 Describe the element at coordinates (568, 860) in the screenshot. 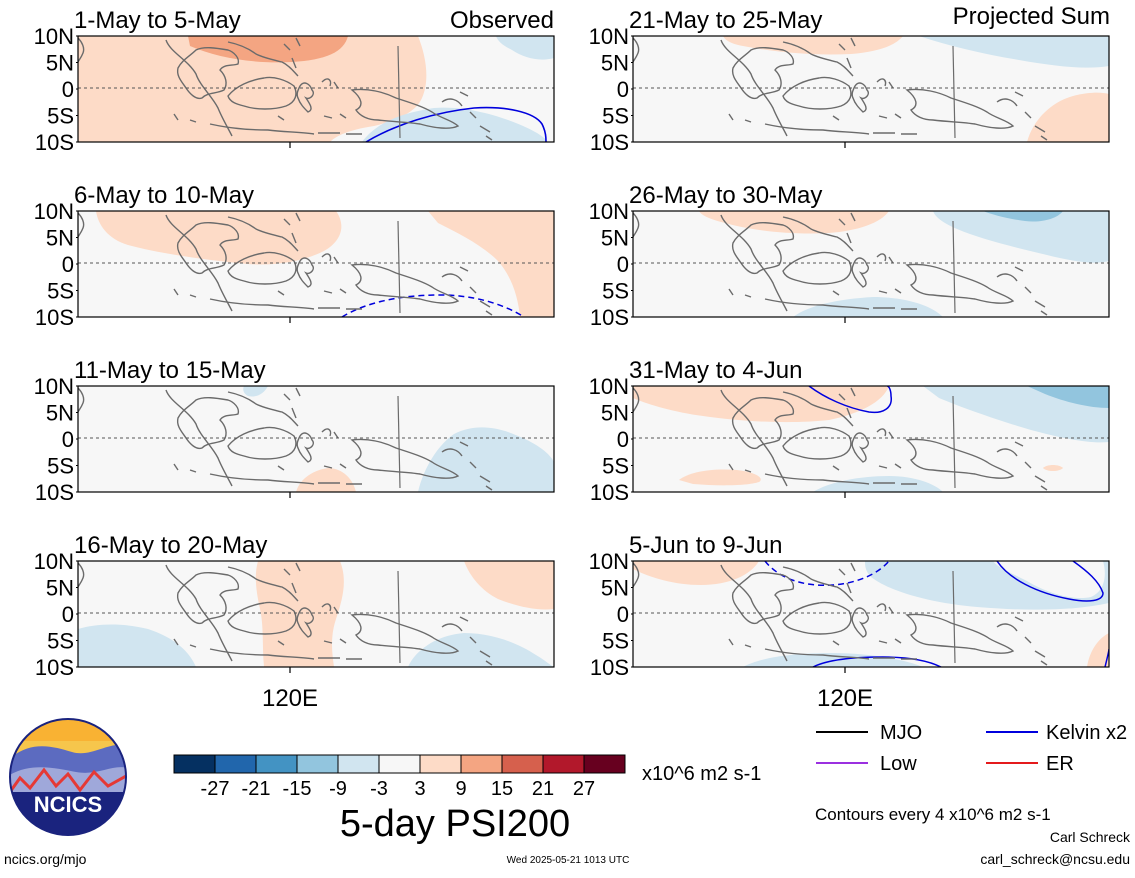

I see `timestamp: Wed 2025-05-21 1013 UTC` at that location.